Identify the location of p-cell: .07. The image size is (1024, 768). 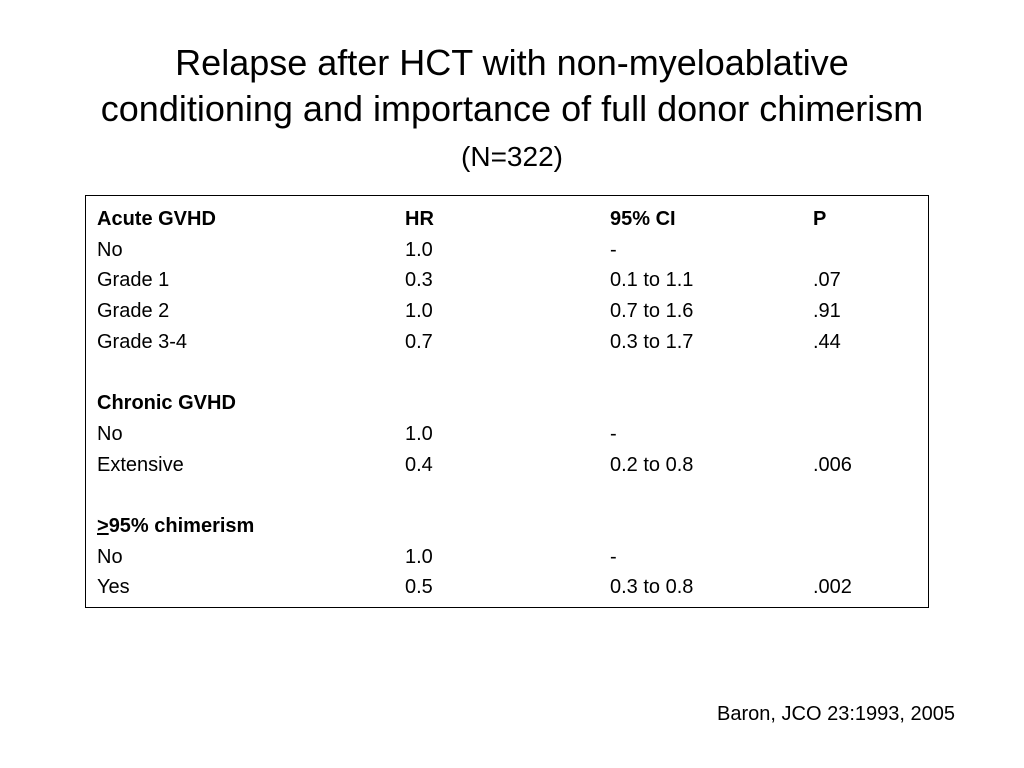
(827, 280).